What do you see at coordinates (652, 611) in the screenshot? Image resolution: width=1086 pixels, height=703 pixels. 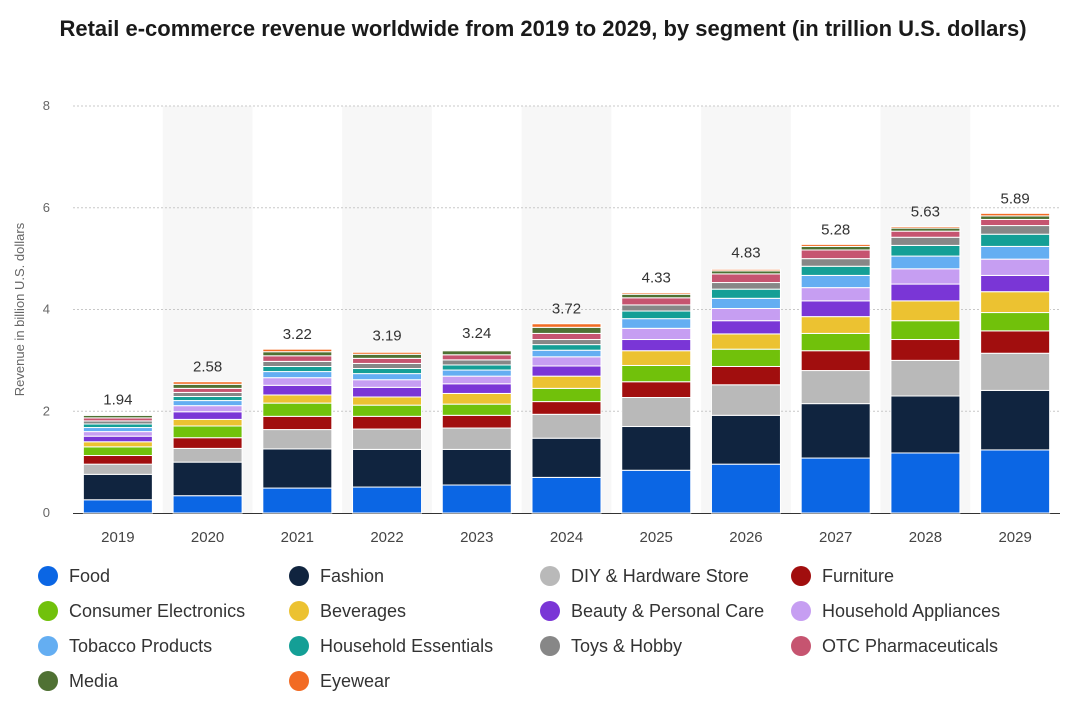 I see `legend-item: Beauty & Personal Care` at bounding box center [652, 611].